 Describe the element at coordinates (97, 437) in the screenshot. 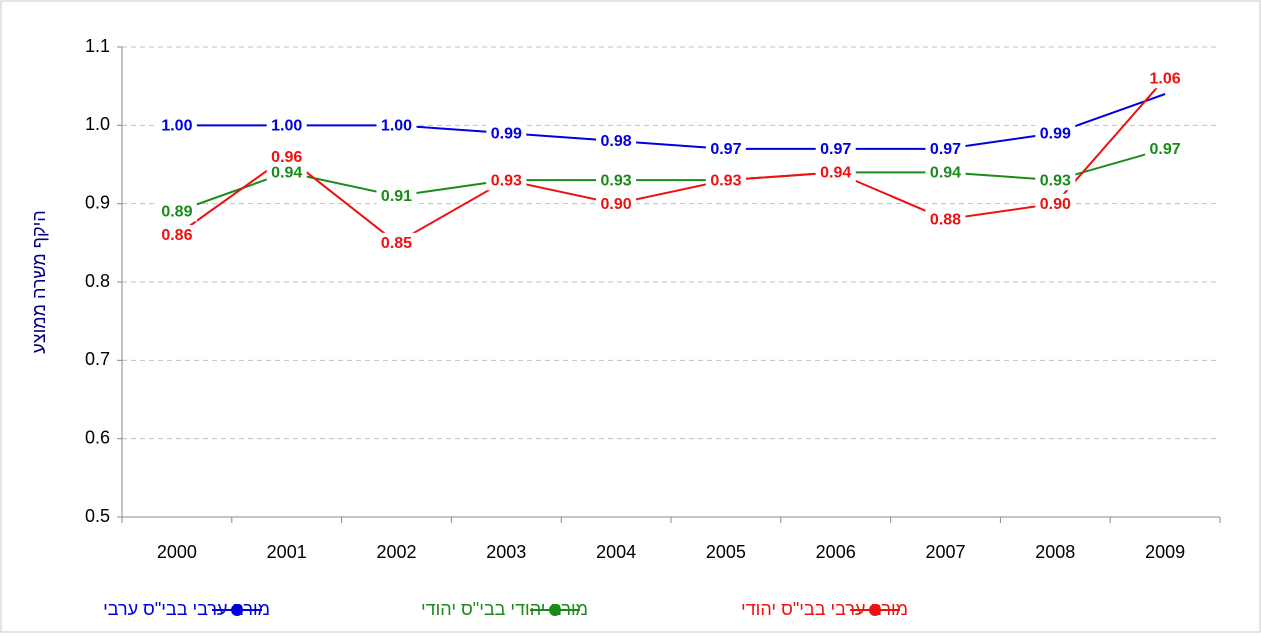

I see `y-tick-label: 0.6` at that location.